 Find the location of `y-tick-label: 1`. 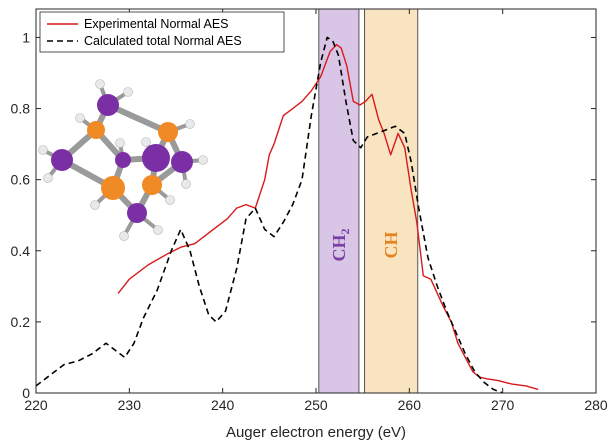

y-tick-label: 1 is located at coordinates (26, 37).